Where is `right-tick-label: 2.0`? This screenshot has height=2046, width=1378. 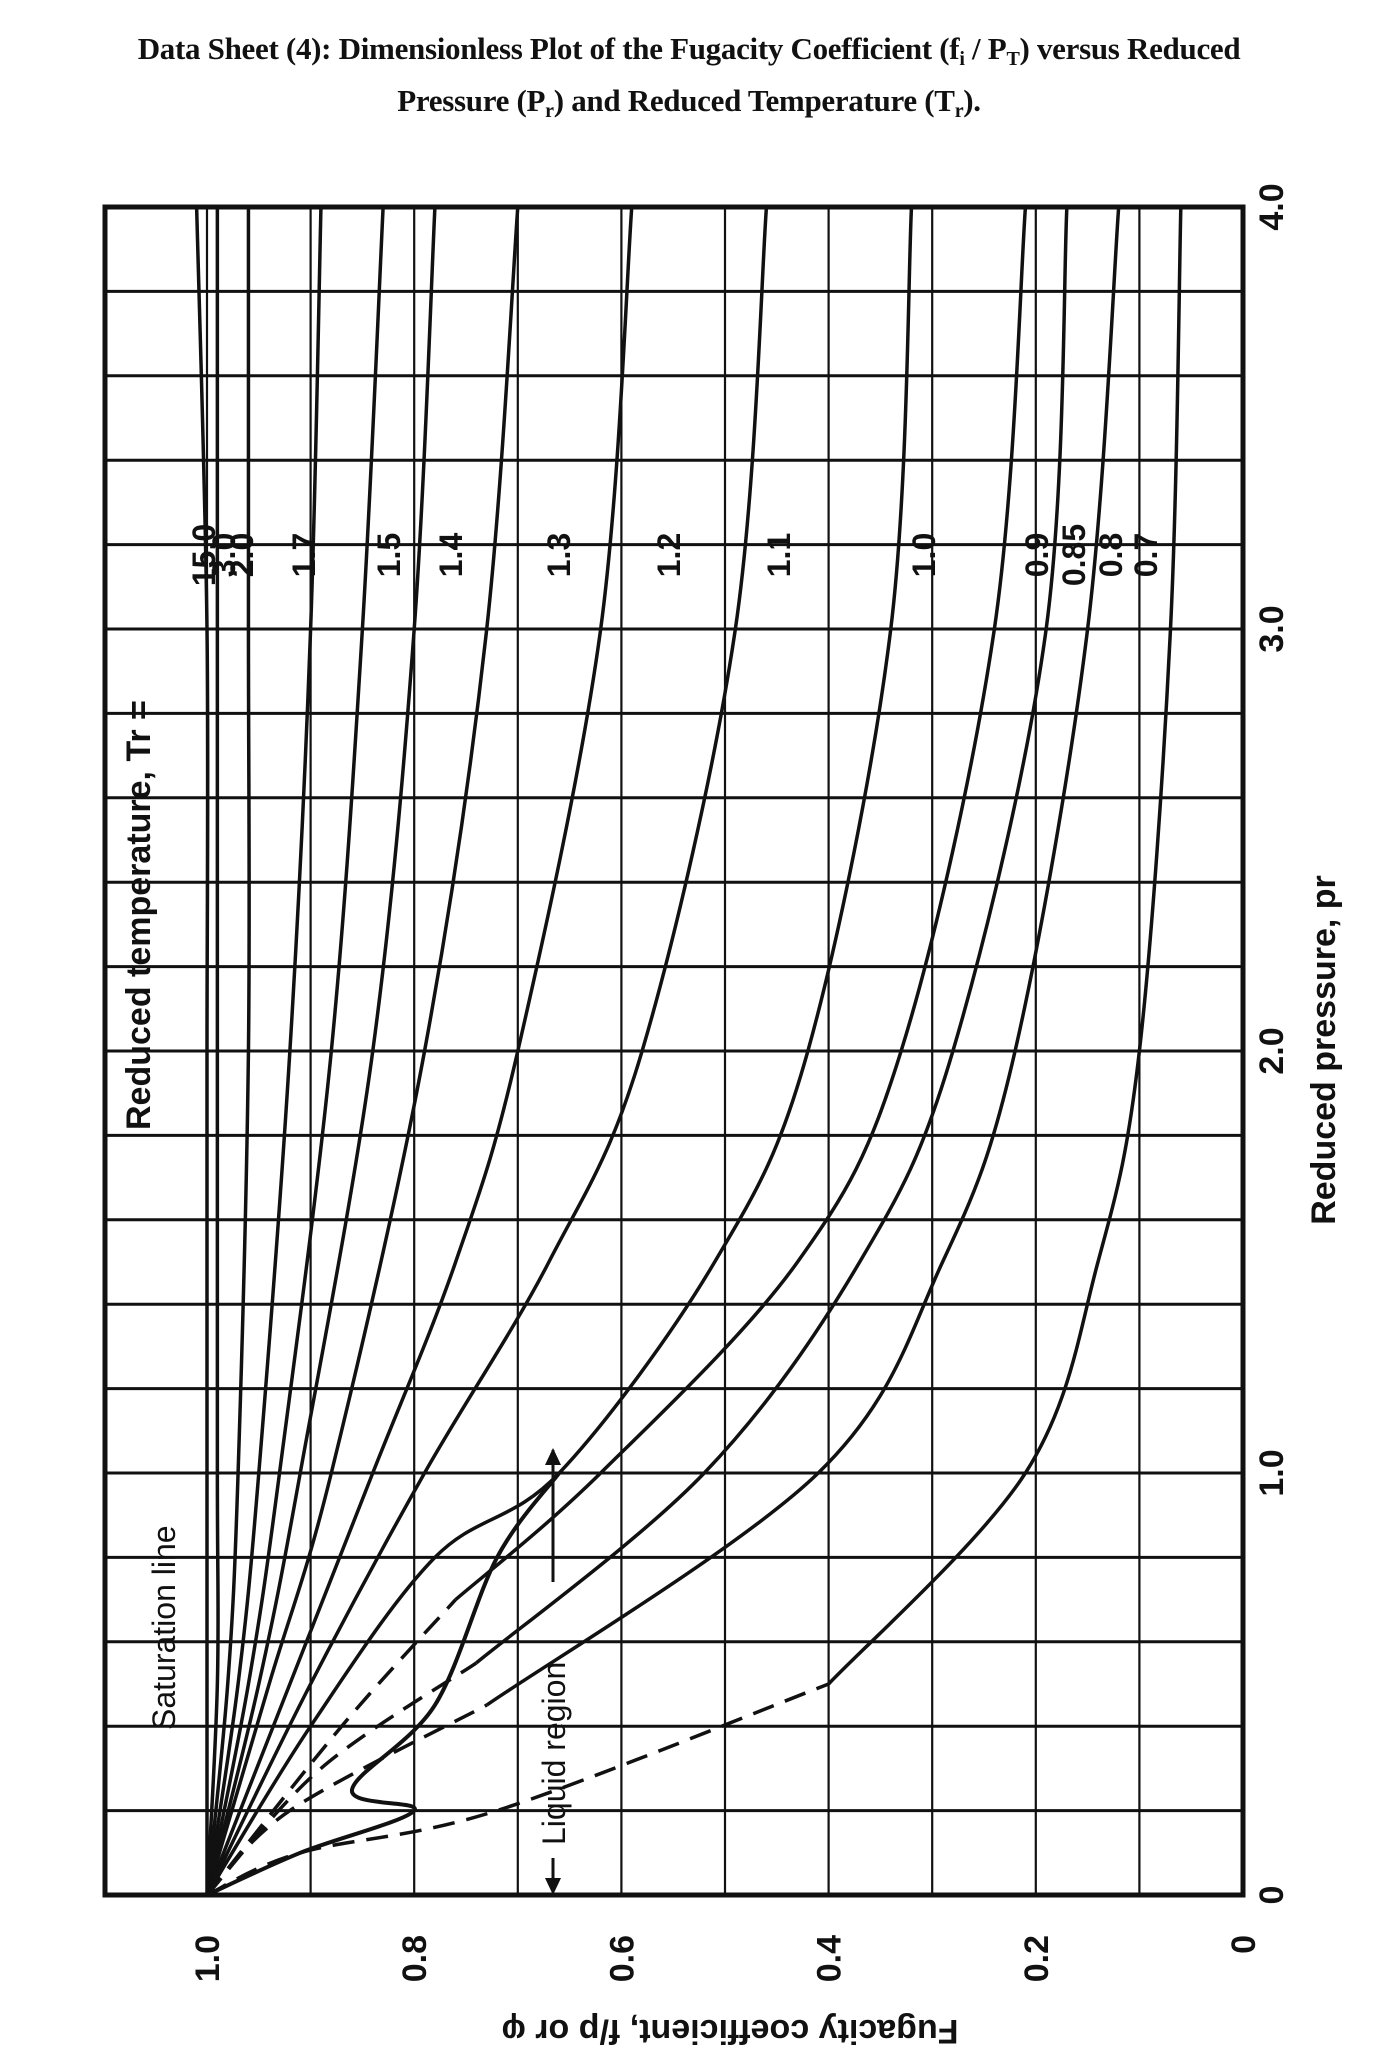 right-tick-label: 2.0 is located at coordinates (1272, 1050).